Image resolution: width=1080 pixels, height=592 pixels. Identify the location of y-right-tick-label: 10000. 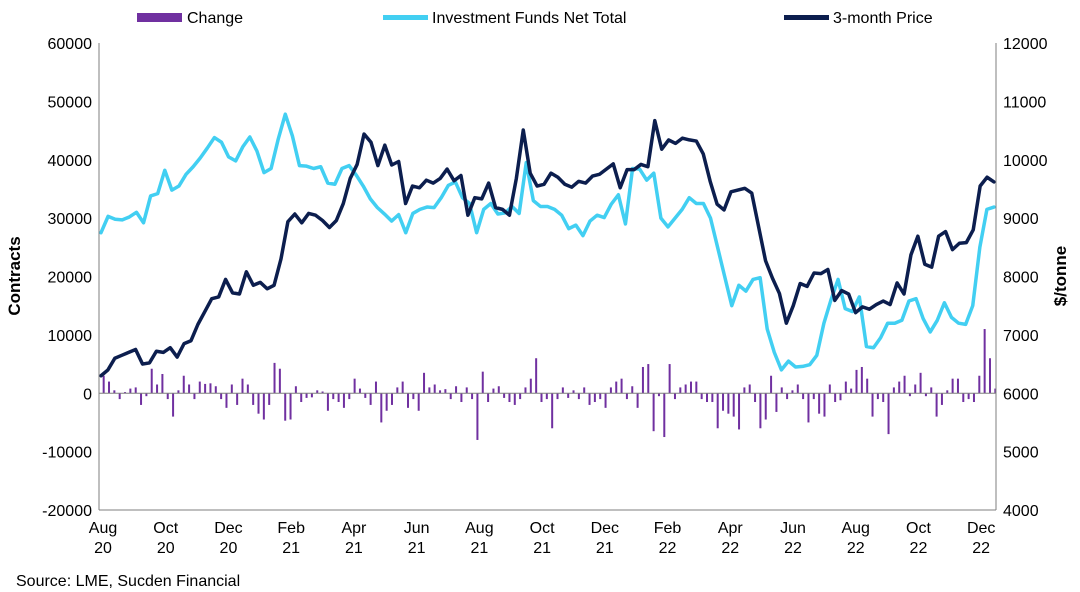
(1025, 161).